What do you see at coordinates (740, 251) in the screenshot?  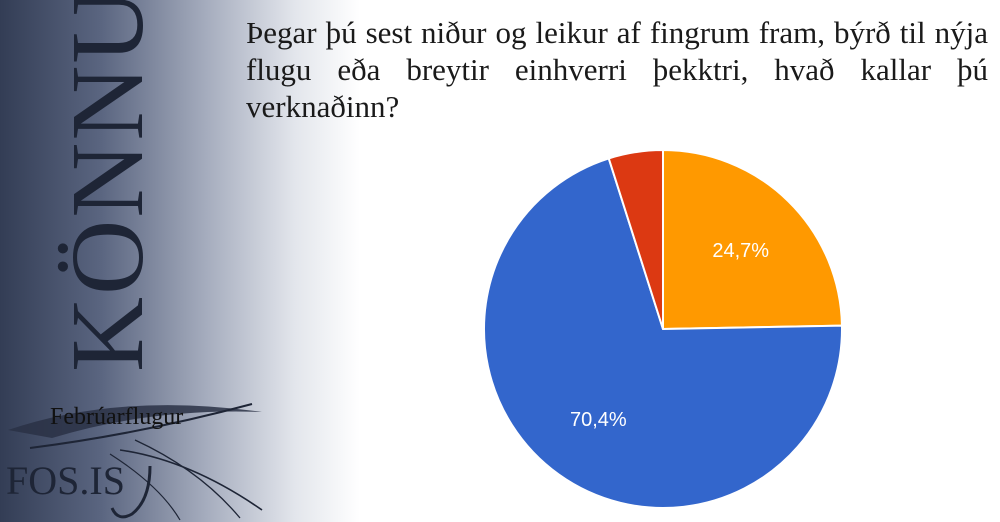 I see `pie-slice-label-0: 24,7%` at bounding box center [740, 251].